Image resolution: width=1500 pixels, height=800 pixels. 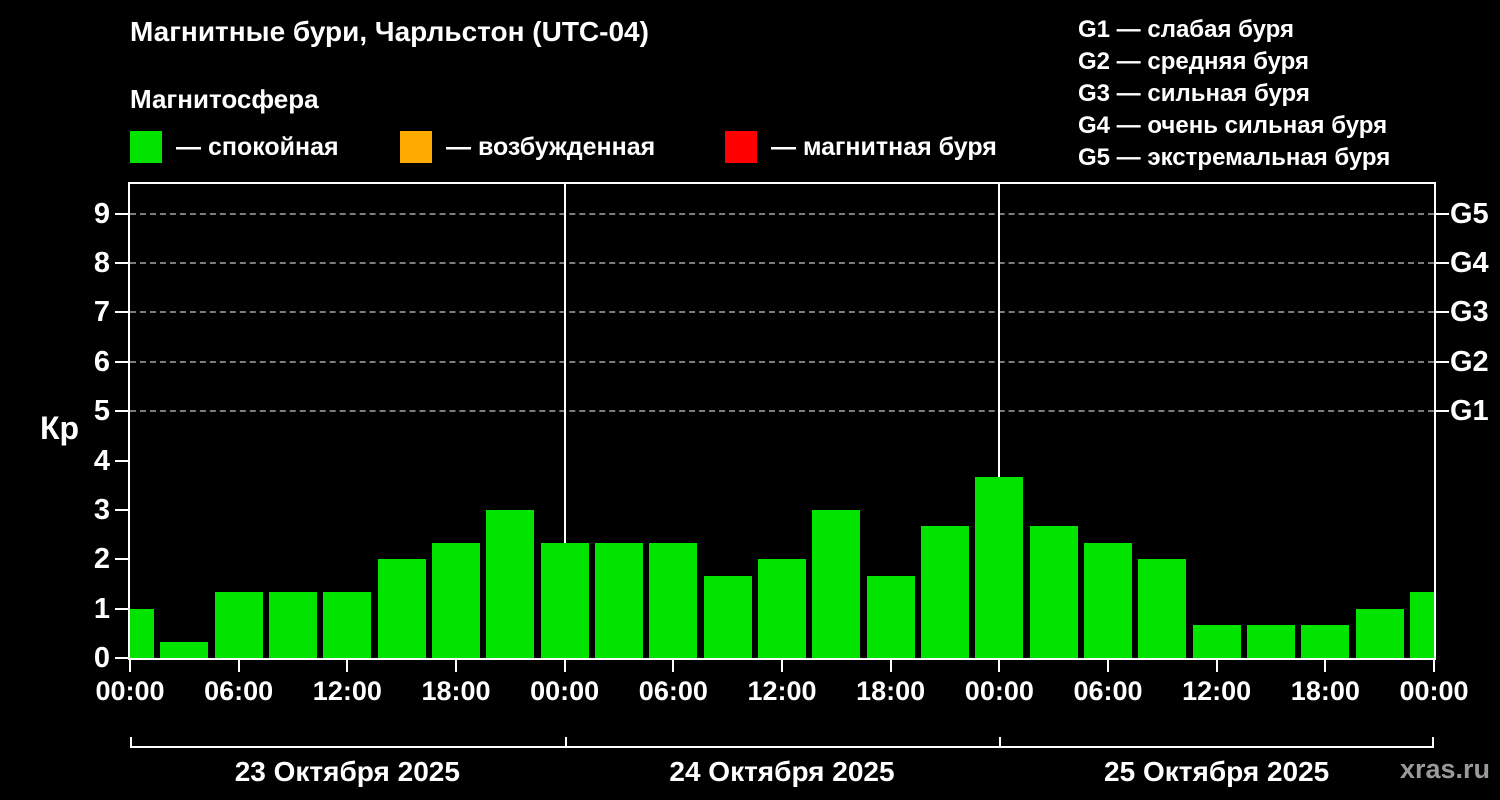 What do you see at coordinates (347, 771) in the screenshot?
I see `date-label: 23 Октября 2025` at bounding box center [347, 771].